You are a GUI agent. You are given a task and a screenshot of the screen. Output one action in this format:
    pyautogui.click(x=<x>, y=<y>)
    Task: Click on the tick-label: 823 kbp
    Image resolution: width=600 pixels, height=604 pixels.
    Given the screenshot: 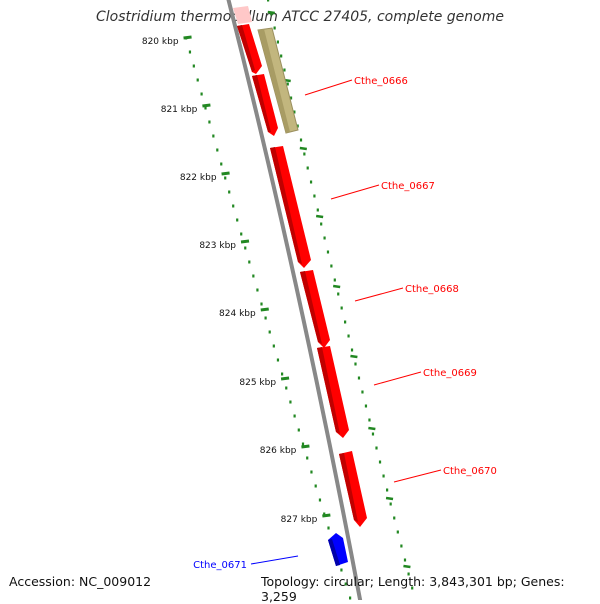 What is the action you would take?
    pyautogui.click(x=217, y=246)
    